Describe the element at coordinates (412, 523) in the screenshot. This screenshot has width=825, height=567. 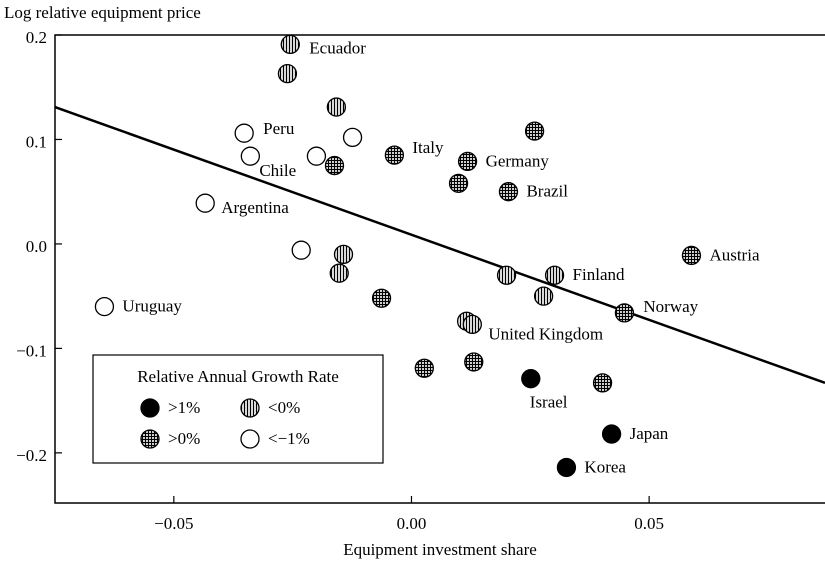
I see `x-tick-label: 0.00` at that location.